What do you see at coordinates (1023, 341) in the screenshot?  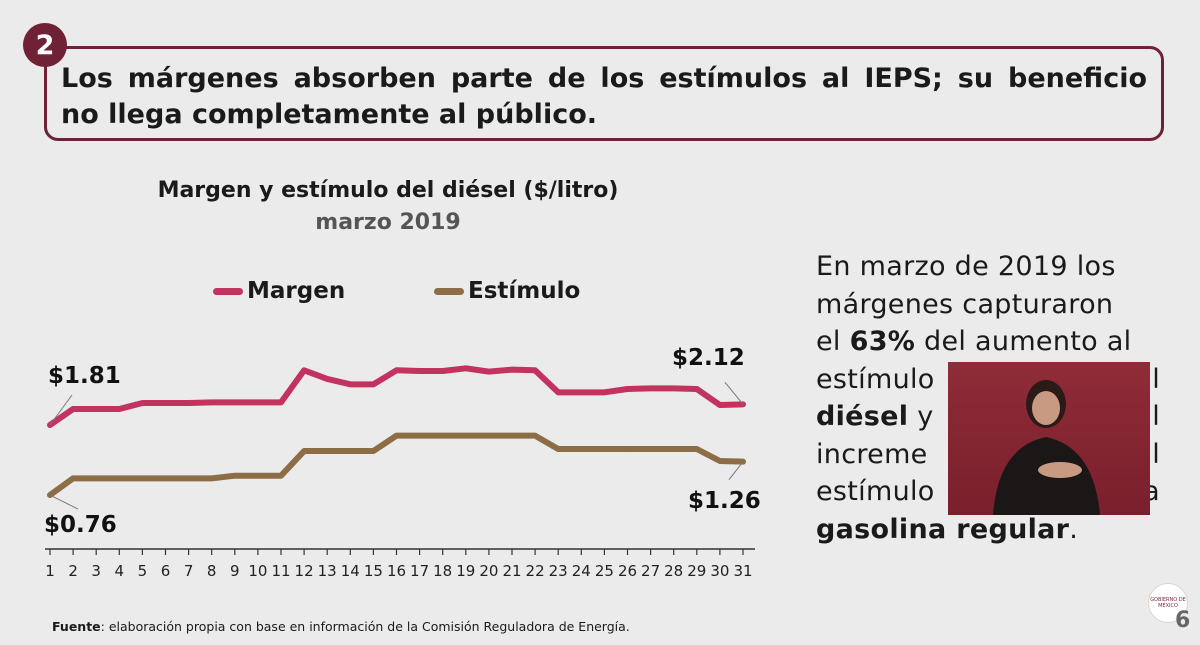 I see `para-text: del aumento al` at bounding box center [1023, 341].